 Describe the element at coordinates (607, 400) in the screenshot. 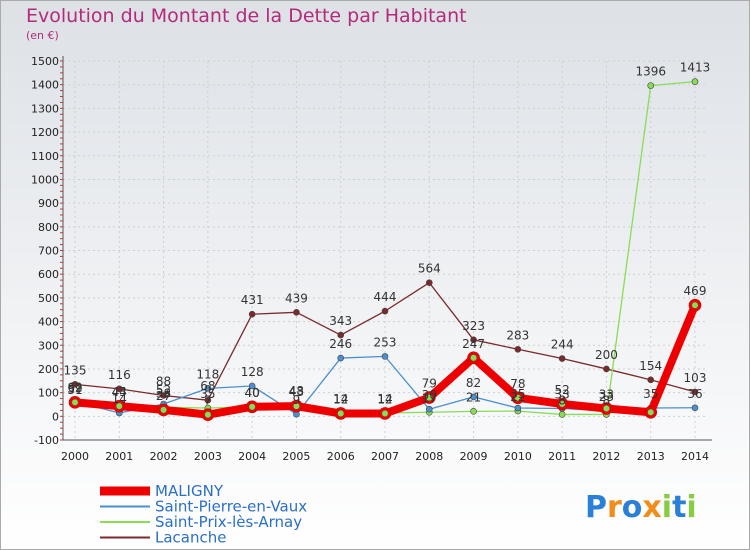

I see `data-label: 8` at that location.